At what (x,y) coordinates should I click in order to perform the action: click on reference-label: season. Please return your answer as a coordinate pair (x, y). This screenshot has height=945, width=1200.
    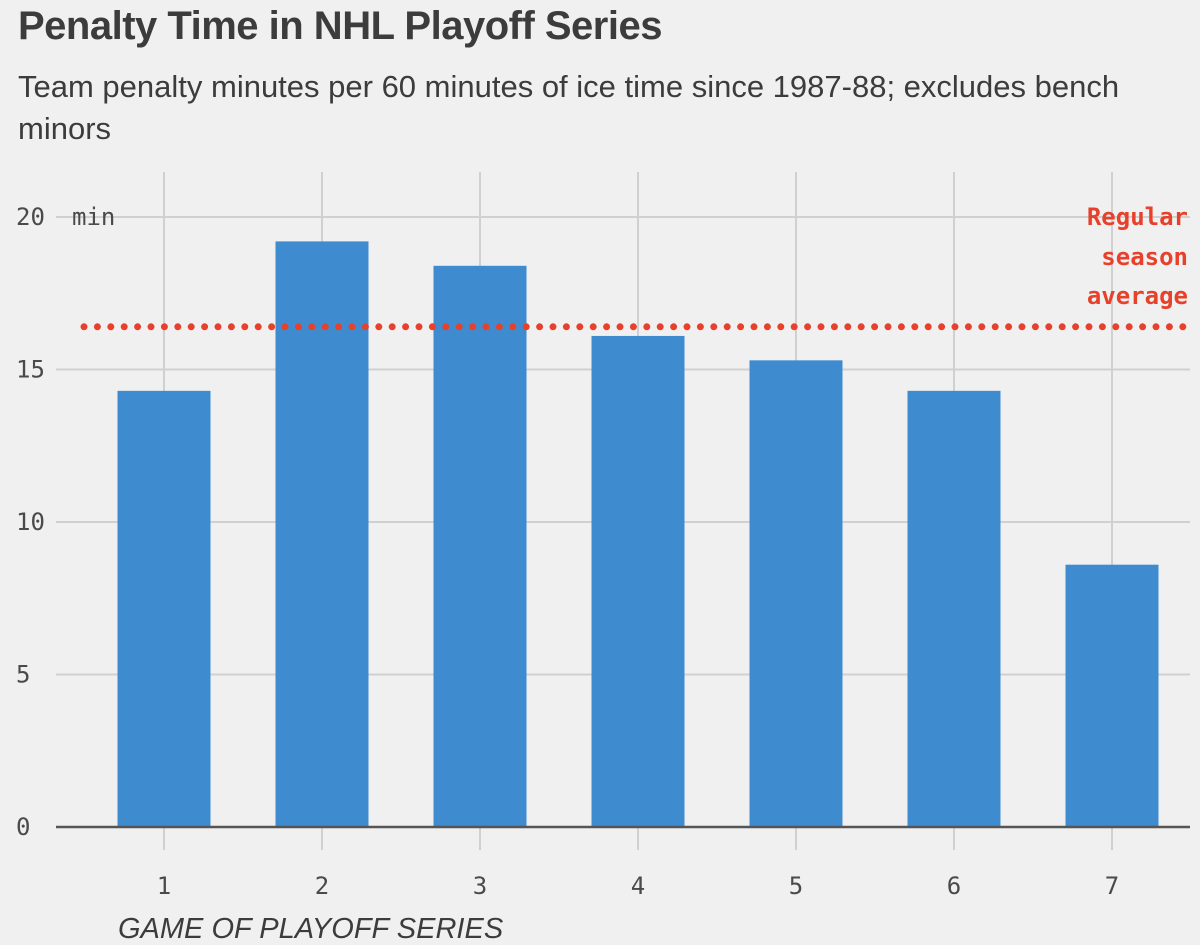
    Looking at the image, I should click on (1144, 257).